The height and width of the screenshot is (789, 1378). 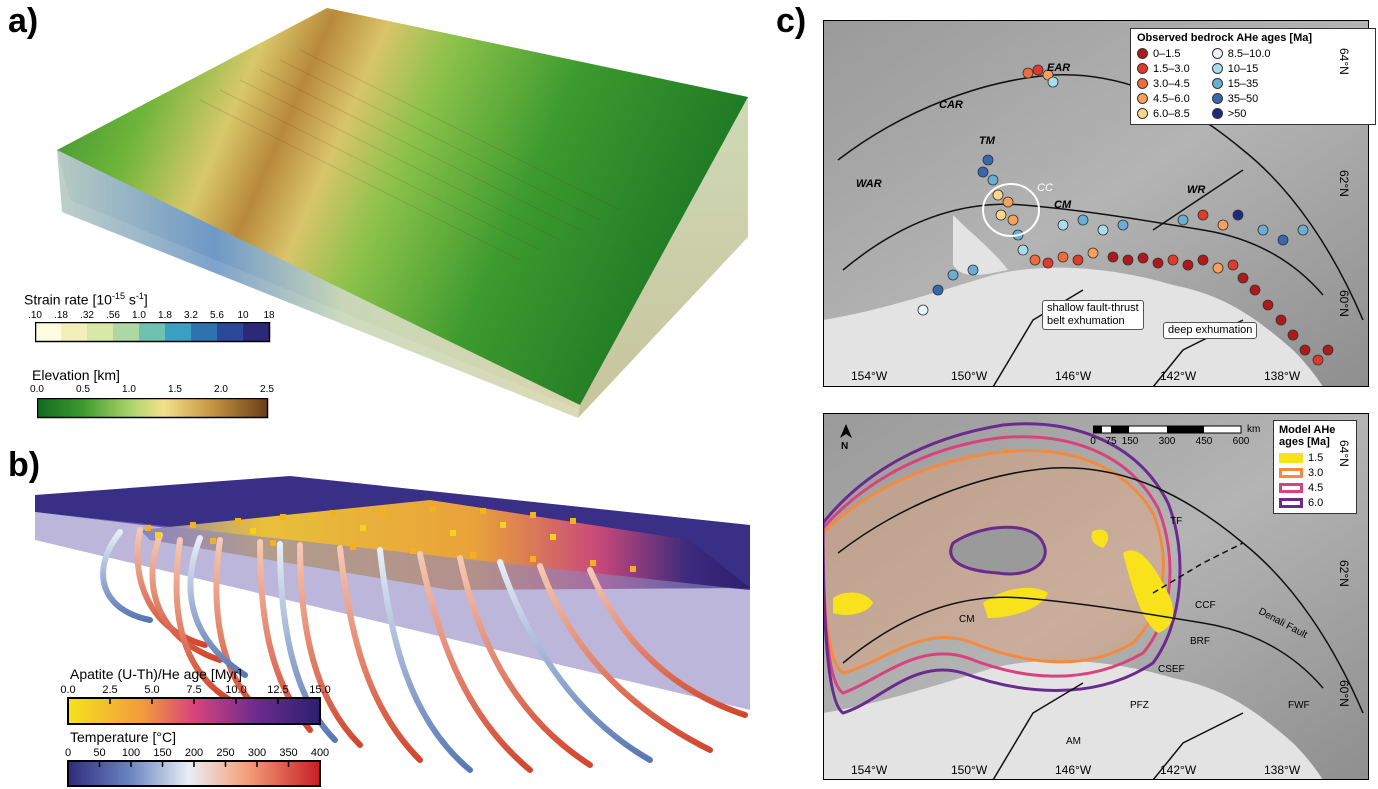 What do you see at coordinates (23, 21) in the screenshot?
I see `panel-a-label: a)` at bounding box center [23, 21].